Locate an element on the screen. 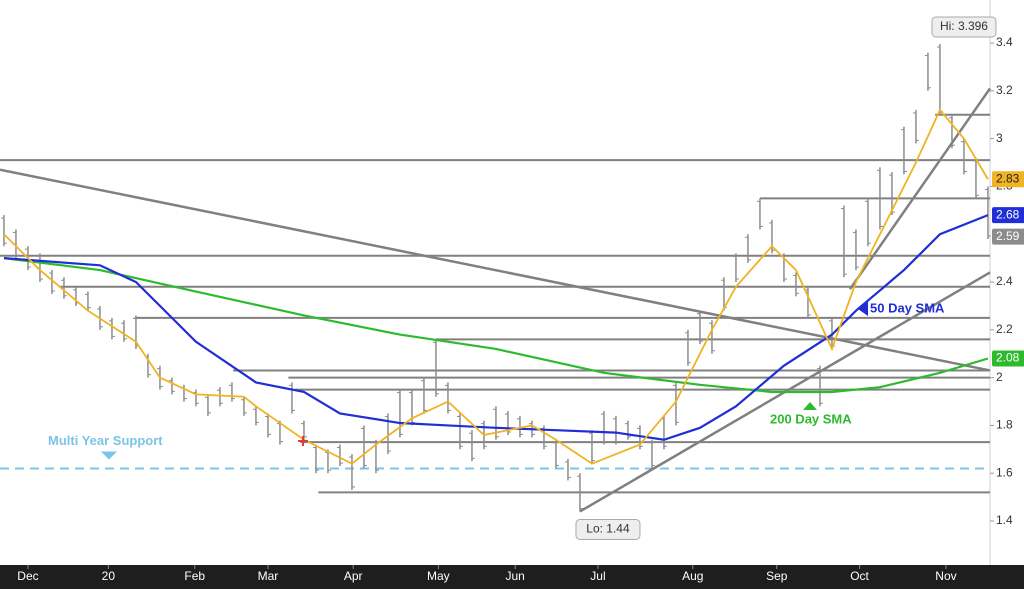 The height and width of the screenshot is (589, 1024). last-value-label: 2.59 is located at coordinates (1008, 236).